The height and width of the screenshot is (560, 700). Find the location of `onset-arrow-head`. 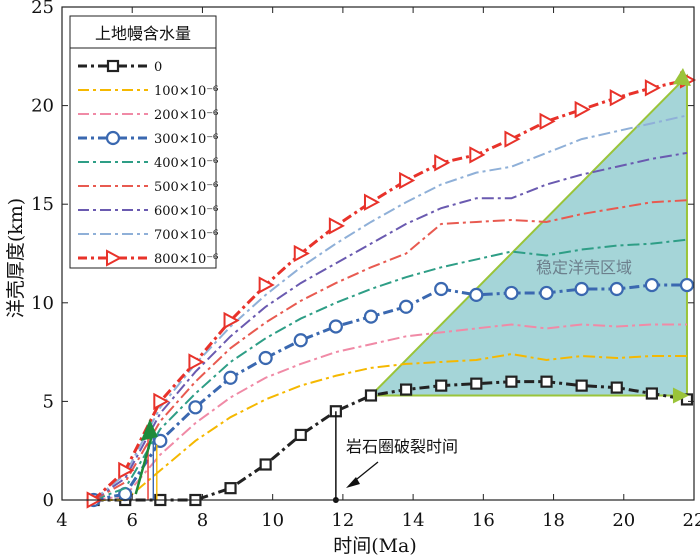

onset-arrow-head is located at coordinates (149, 430).